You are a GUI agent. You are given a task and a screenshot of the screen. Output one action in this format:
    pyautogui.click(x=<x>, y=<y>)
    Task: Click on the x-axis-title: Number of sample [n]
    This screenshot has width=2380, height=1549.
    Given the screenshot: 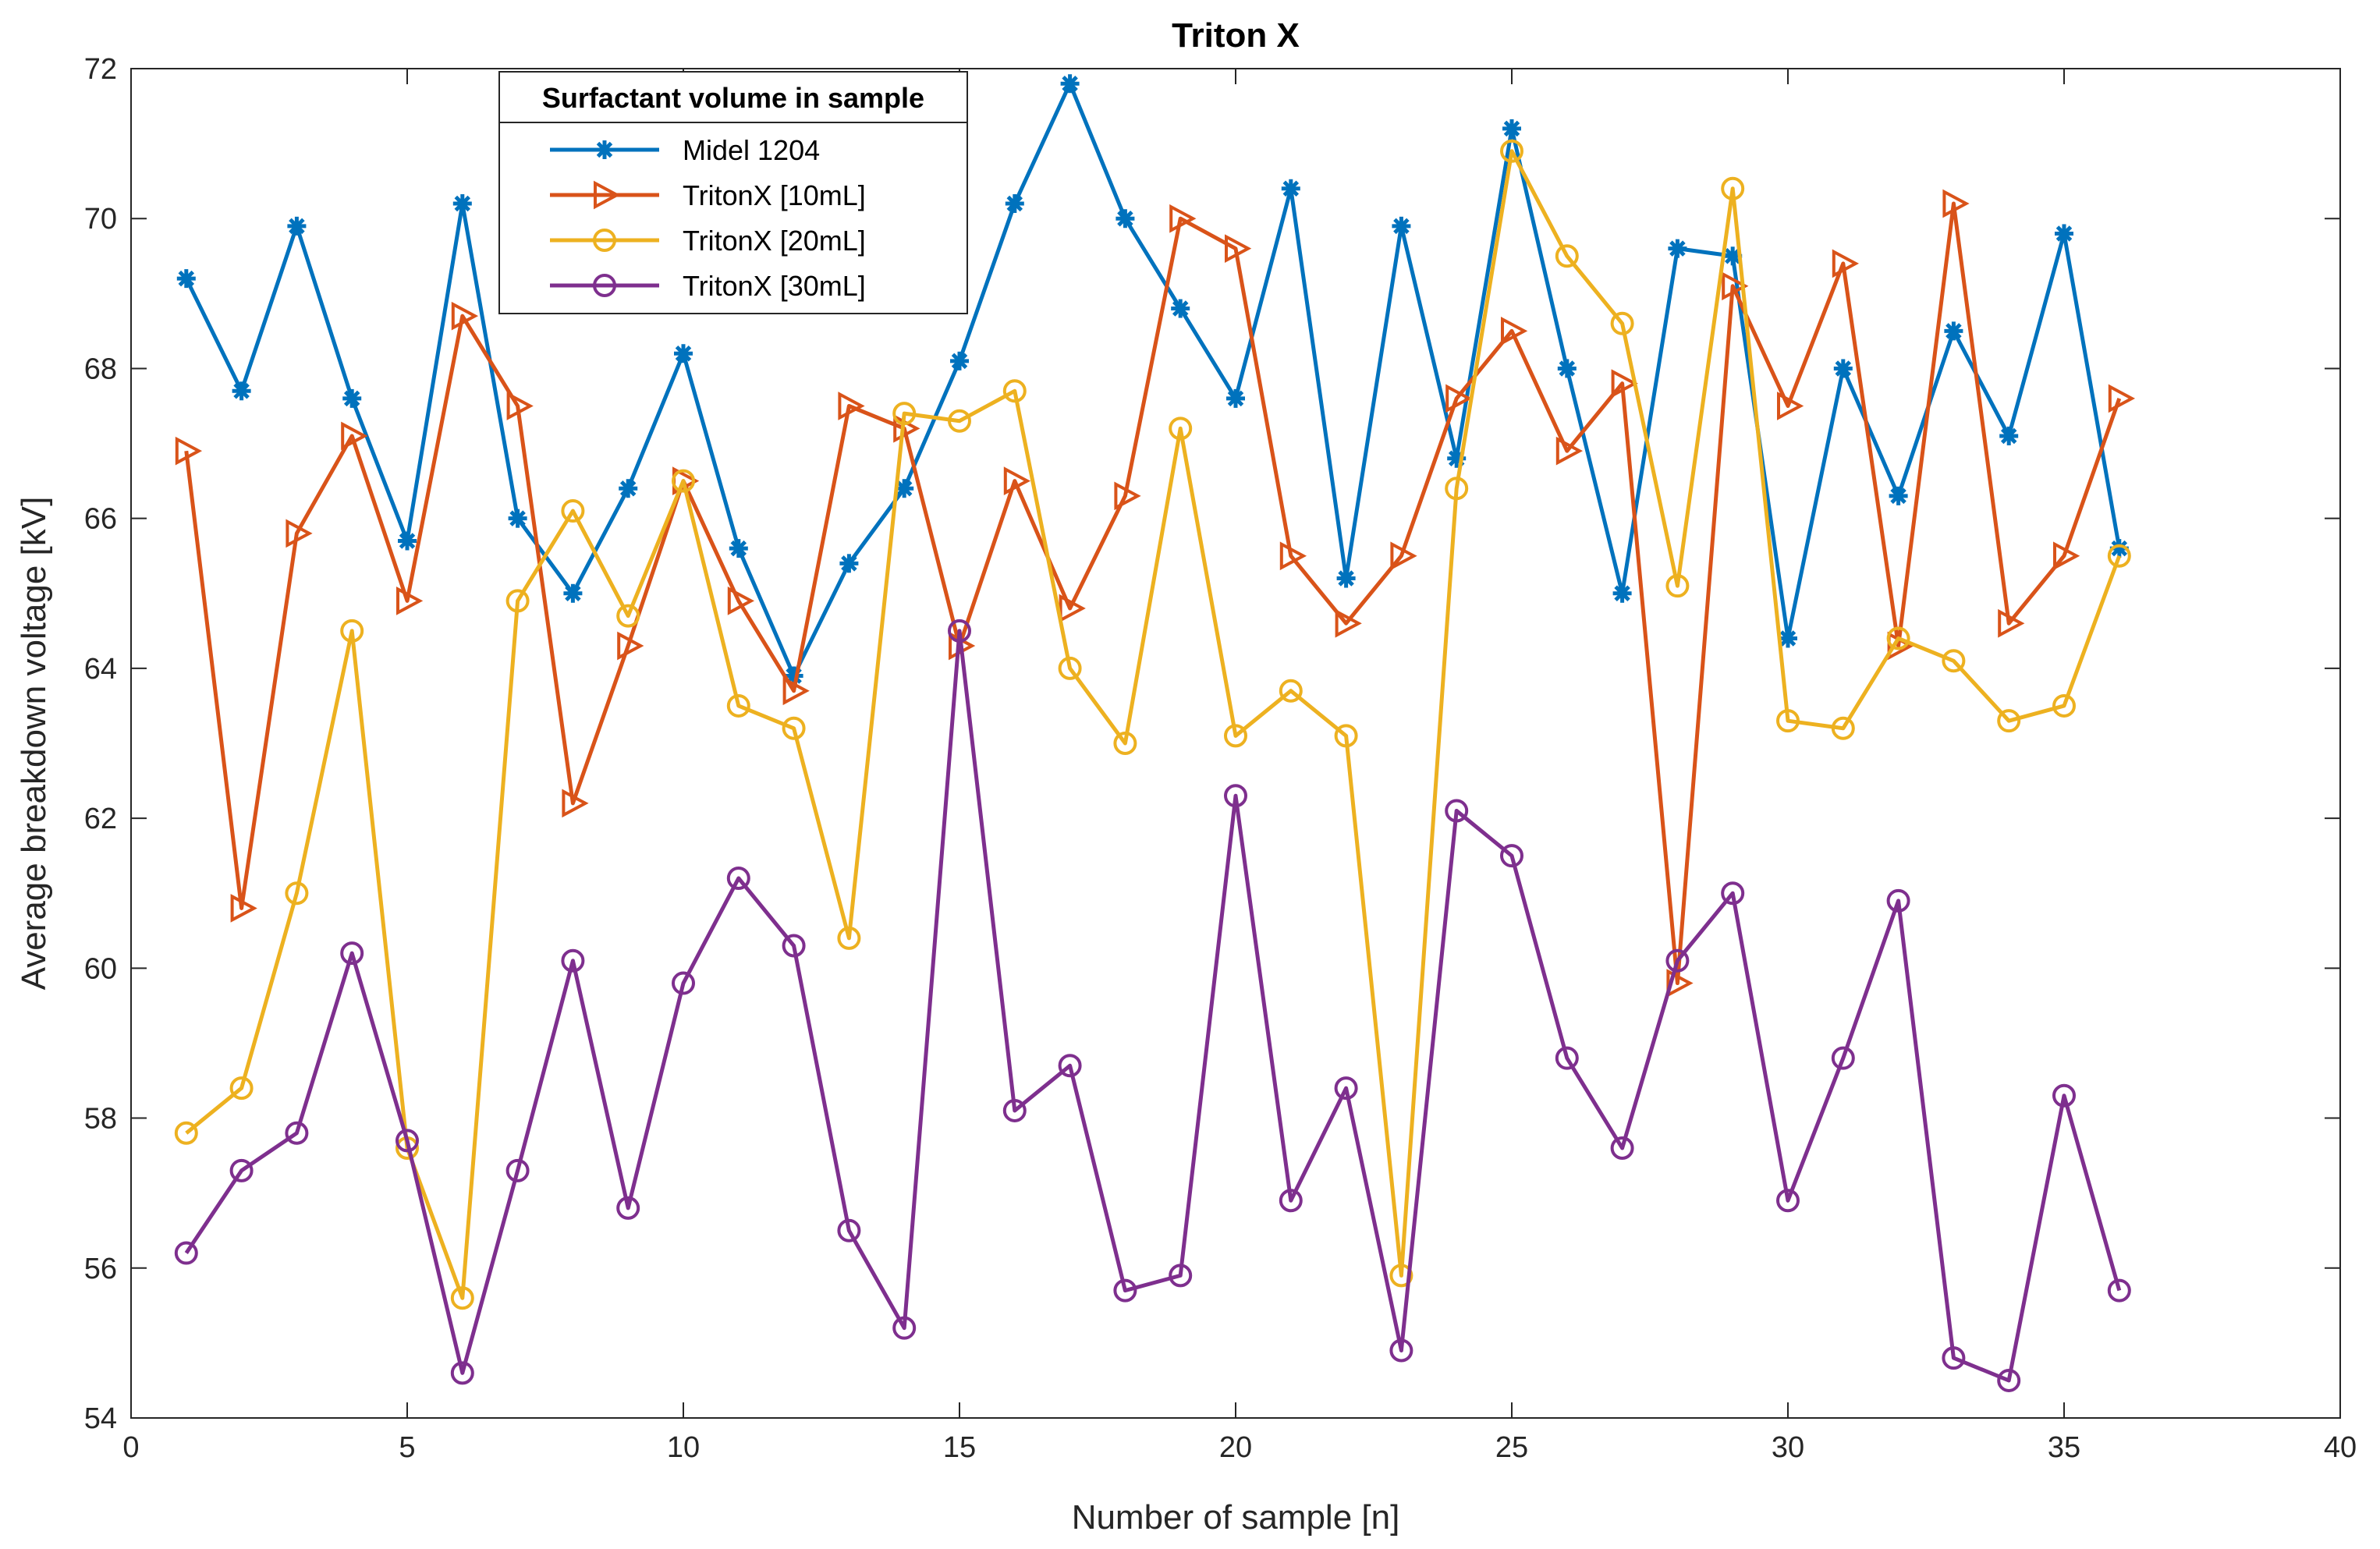 What is the action you would take?
    pyautogui.click(x=1236, y=1517)
    